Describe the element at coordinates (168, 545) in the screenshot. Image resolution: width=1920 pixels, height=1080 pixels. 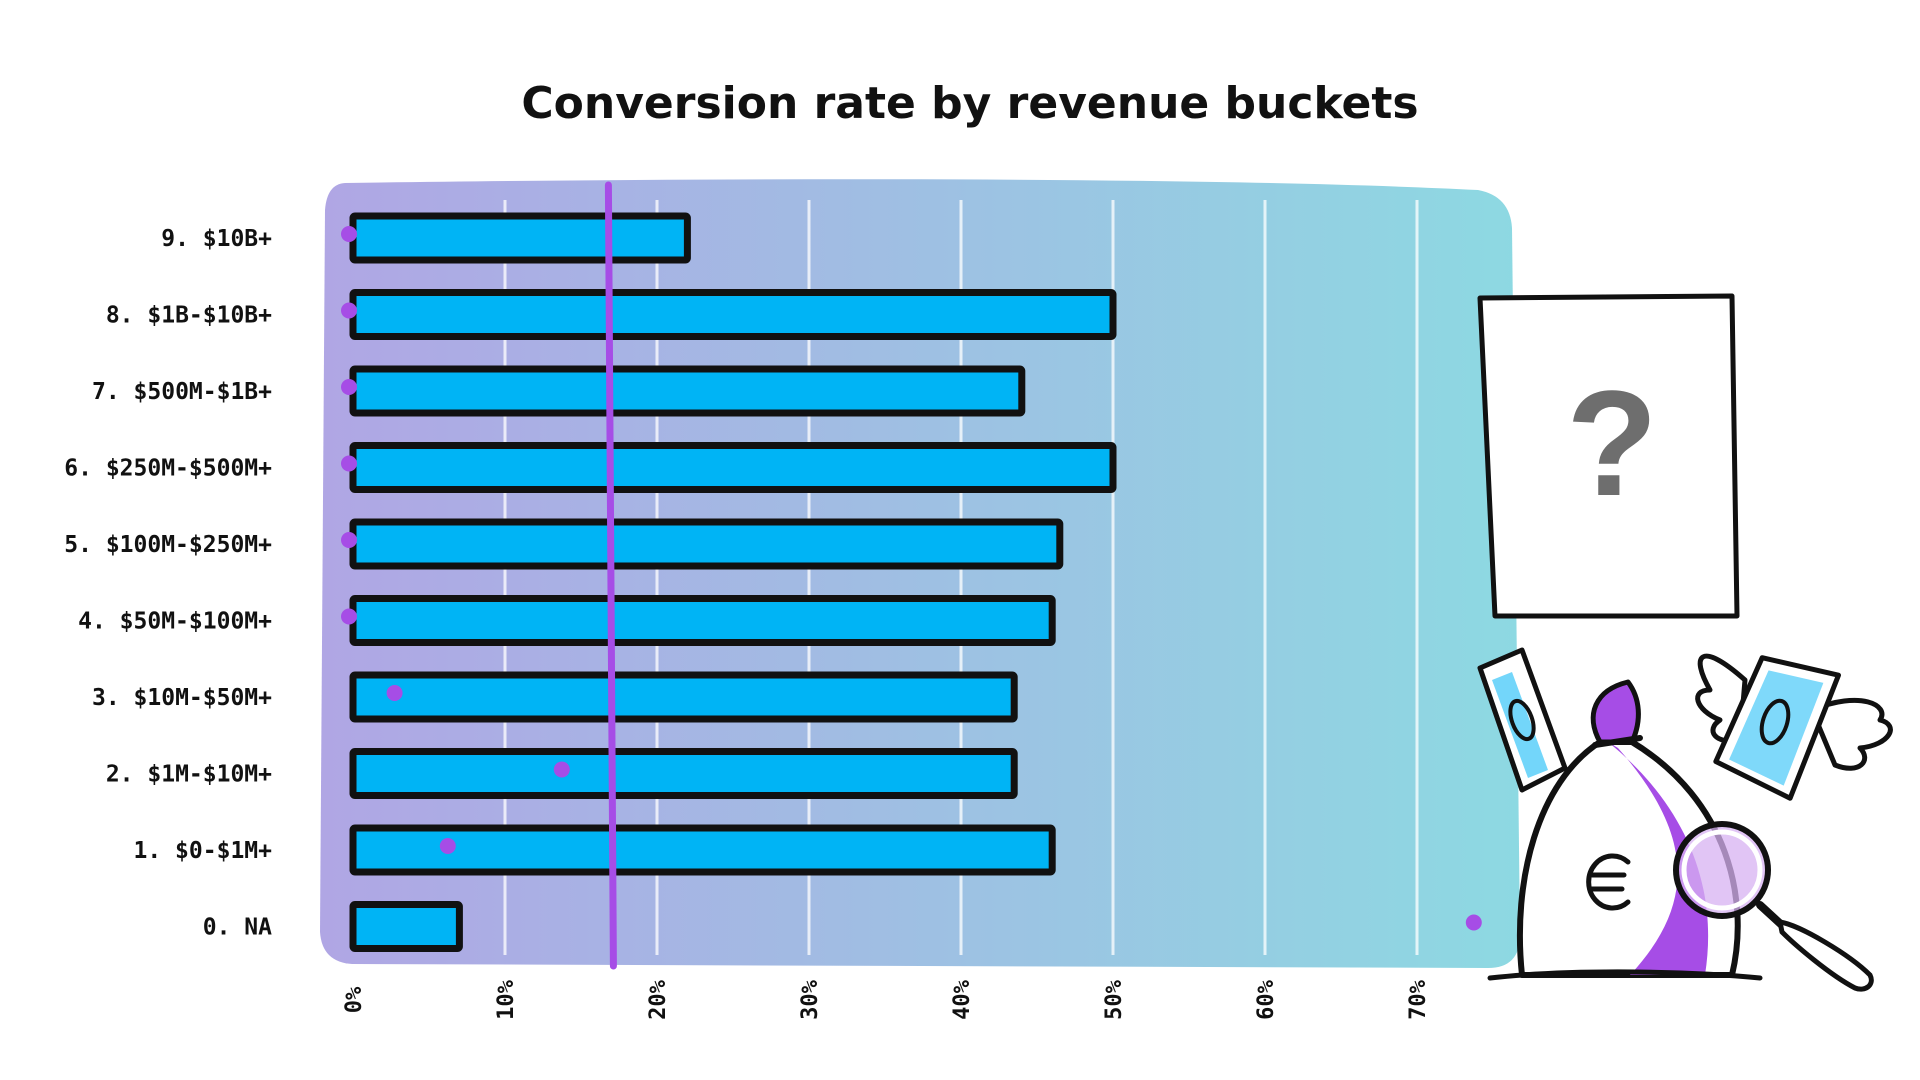
I see `y-category-label: 5. $100M-$250M+` at that location.